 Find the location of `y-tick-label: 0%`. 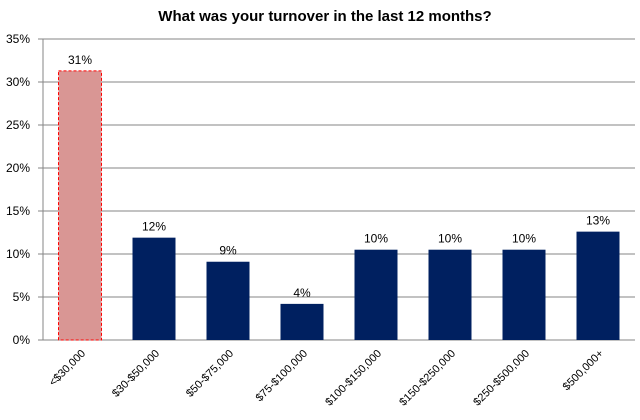

y-tick-label: 0% is located at coordinates (22, 340).